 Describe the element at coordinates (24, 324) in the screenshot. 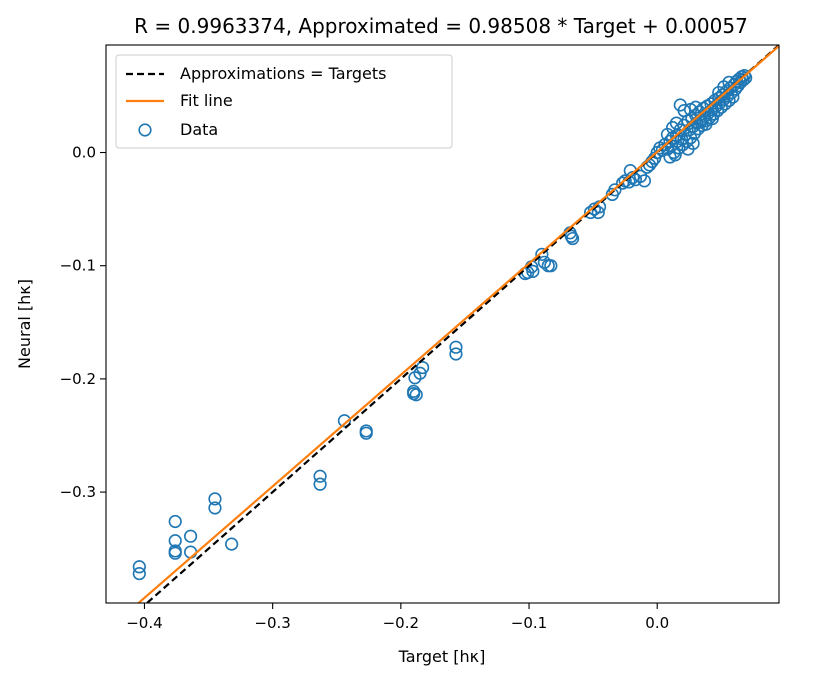

I see `y-axis-label: Neural [hκ]` at that location.